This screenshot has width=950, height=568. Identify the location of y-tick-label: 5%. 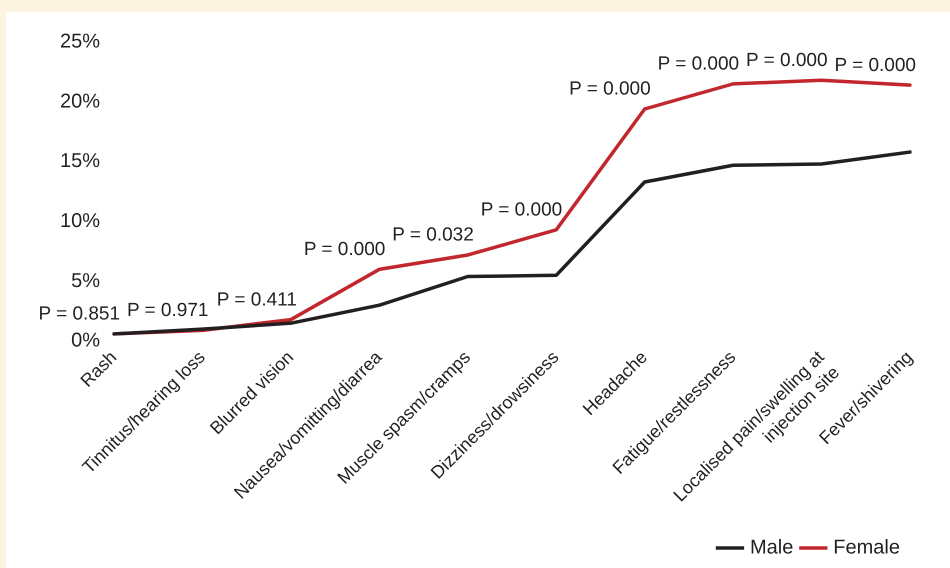
(85, 281).